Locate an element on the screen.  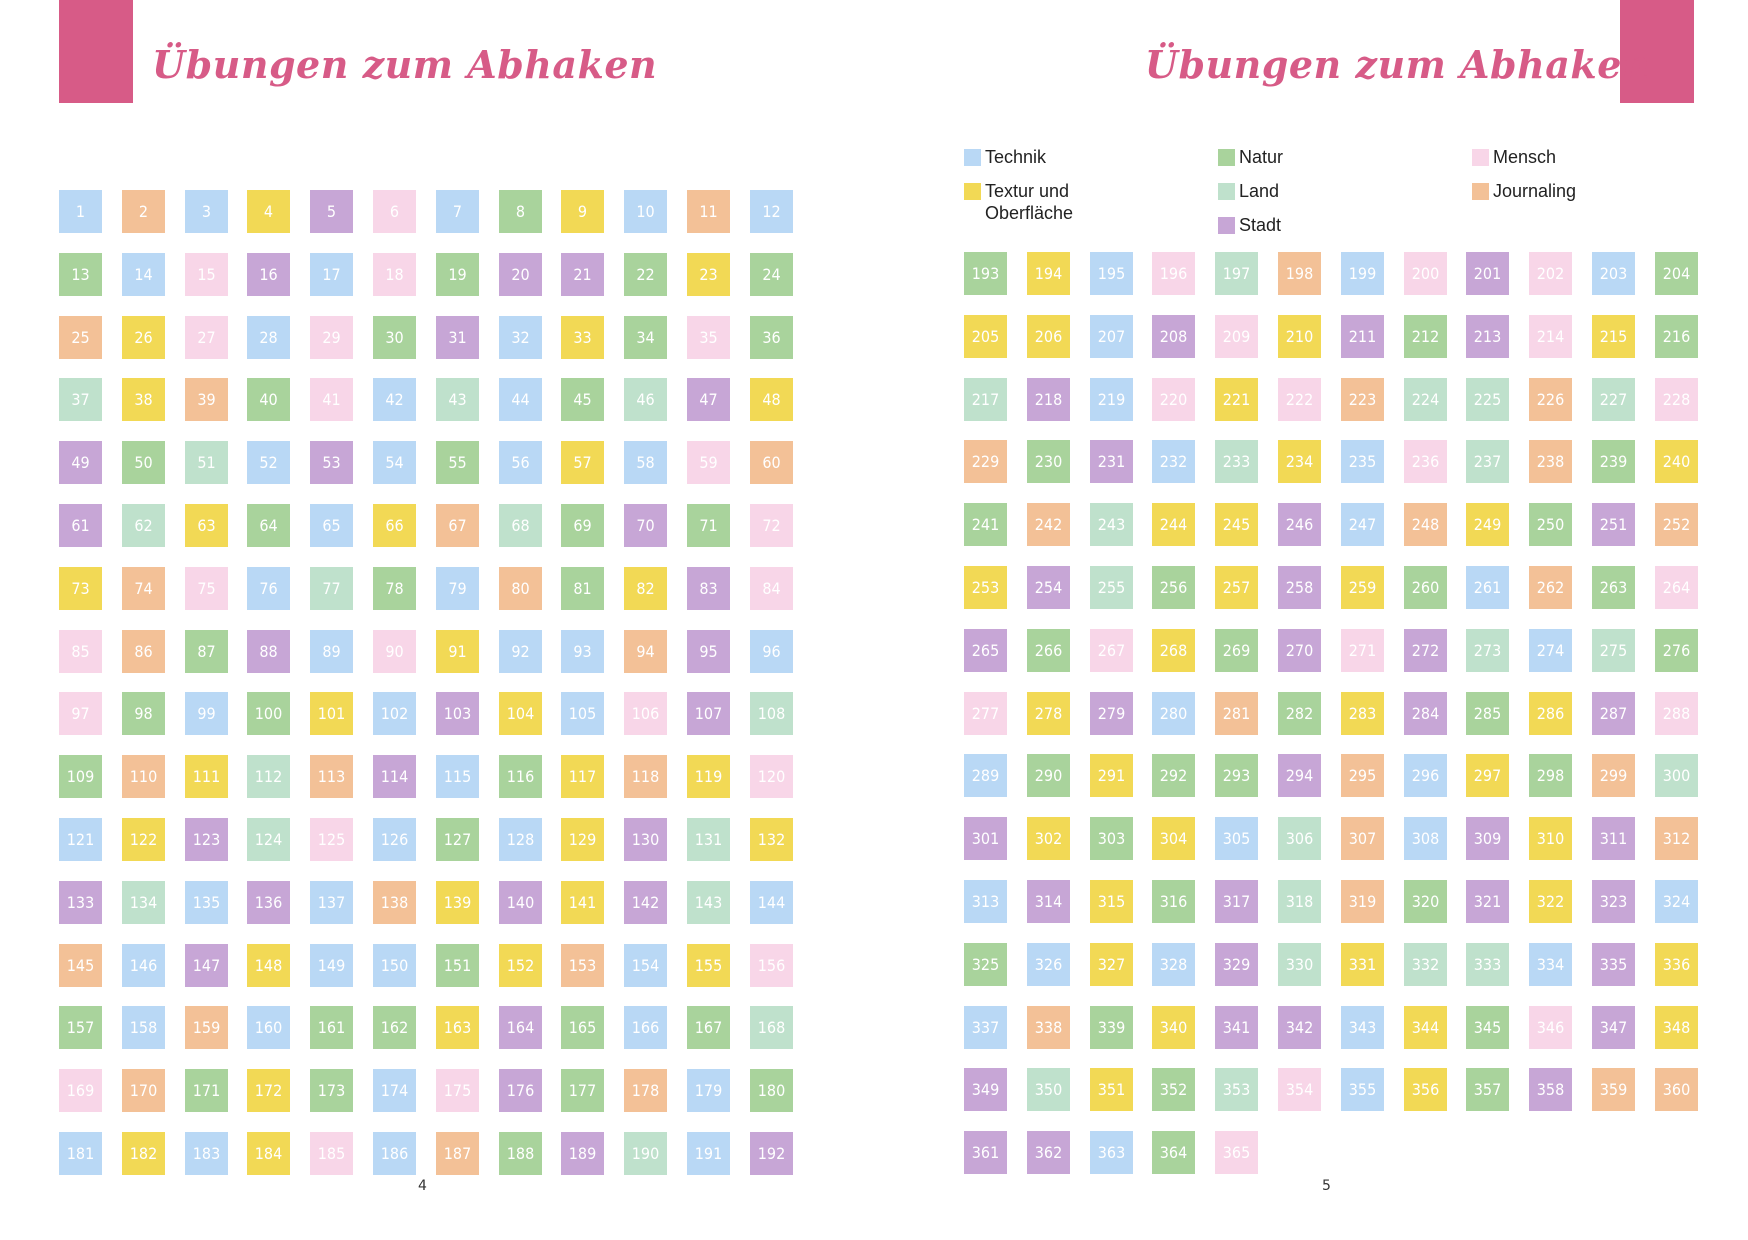
exercise-checkbox-259: 259 is located at coordinates (1362, 587).